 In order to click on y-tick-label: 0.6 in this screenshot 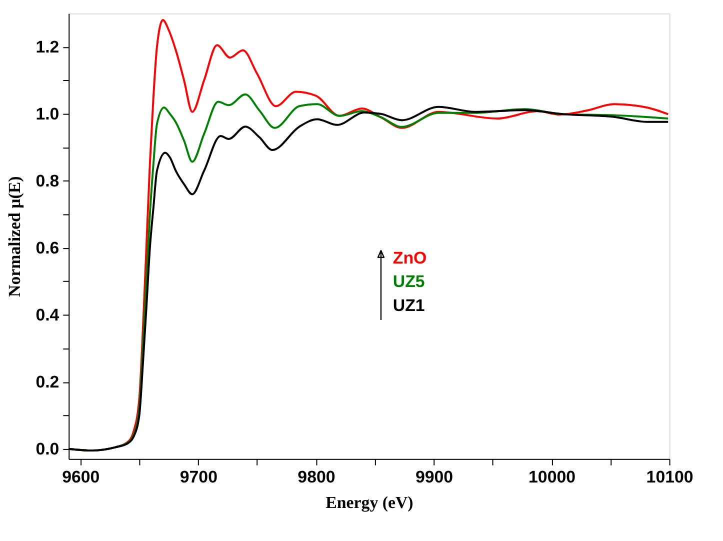, I will do `click(48, 248)`.